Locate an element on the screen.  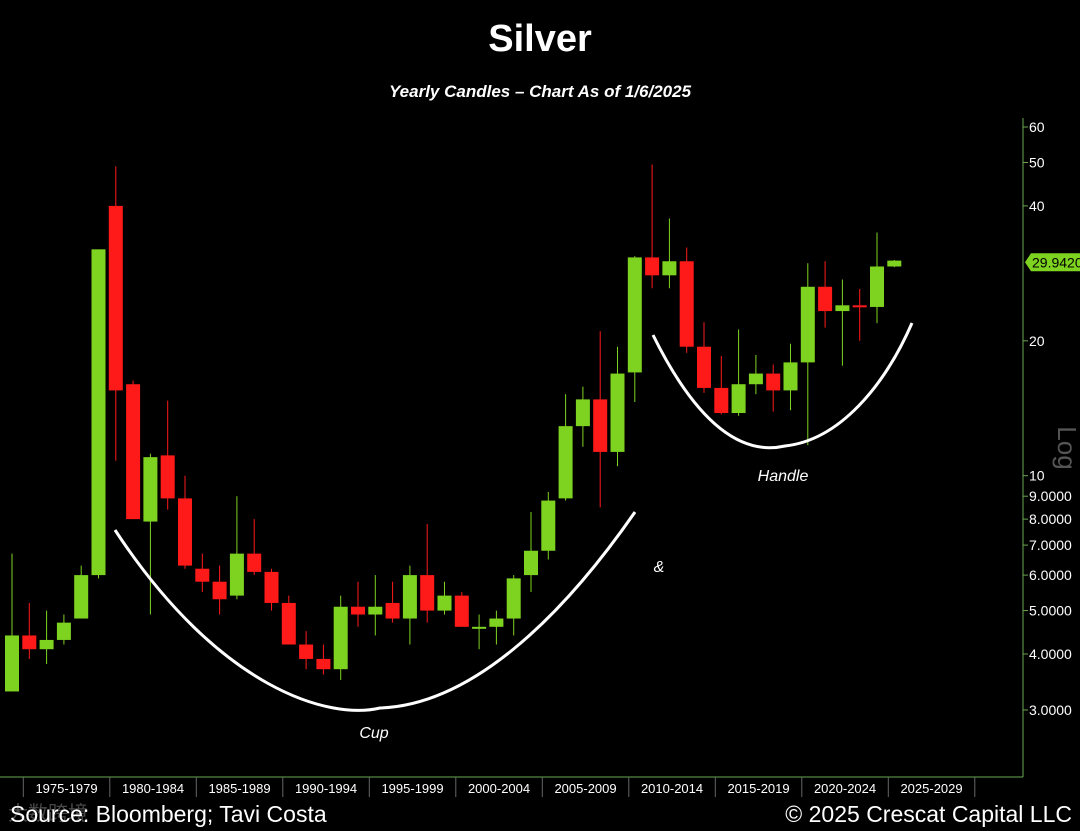
current-price-marker: 29.9420 is located at coordinates (1052, 262).